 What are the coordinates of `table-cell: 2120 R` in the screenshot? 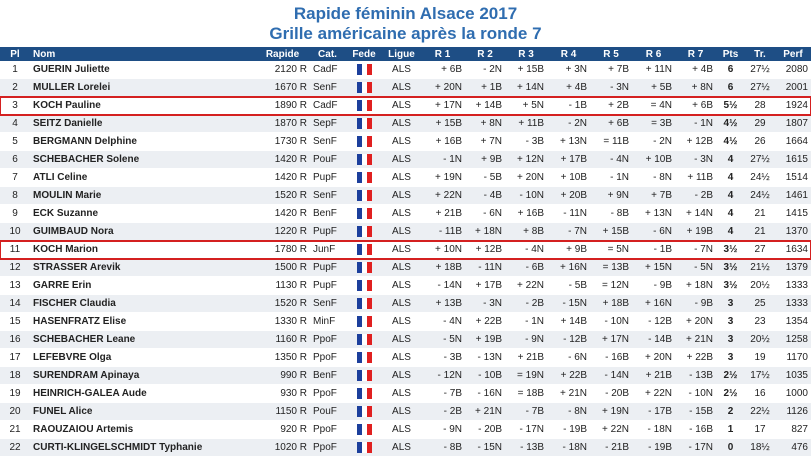 It's located at (282, 70).